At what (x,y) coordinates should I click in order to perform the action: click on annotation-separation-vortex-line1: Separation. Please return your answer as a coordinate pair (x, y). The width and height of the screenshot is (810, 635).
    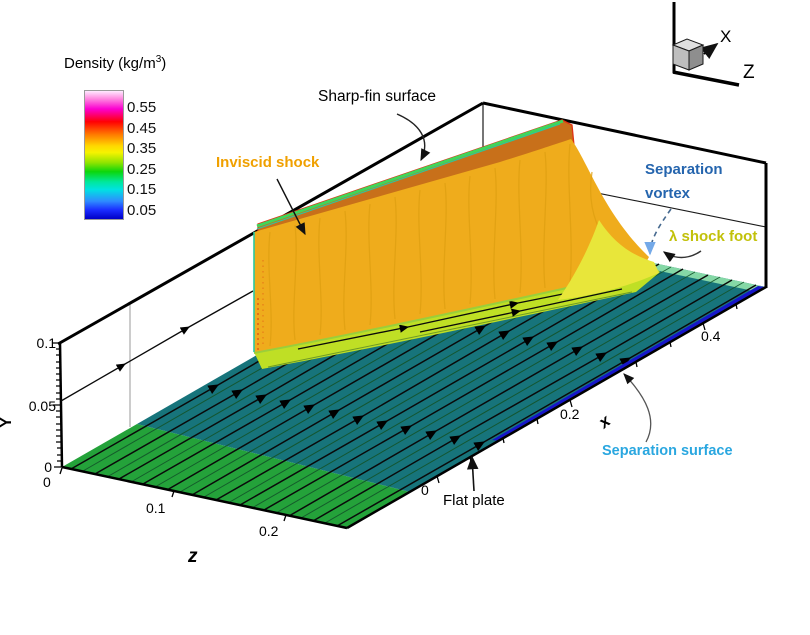
    Looking at the image, I should click on (684, 169).